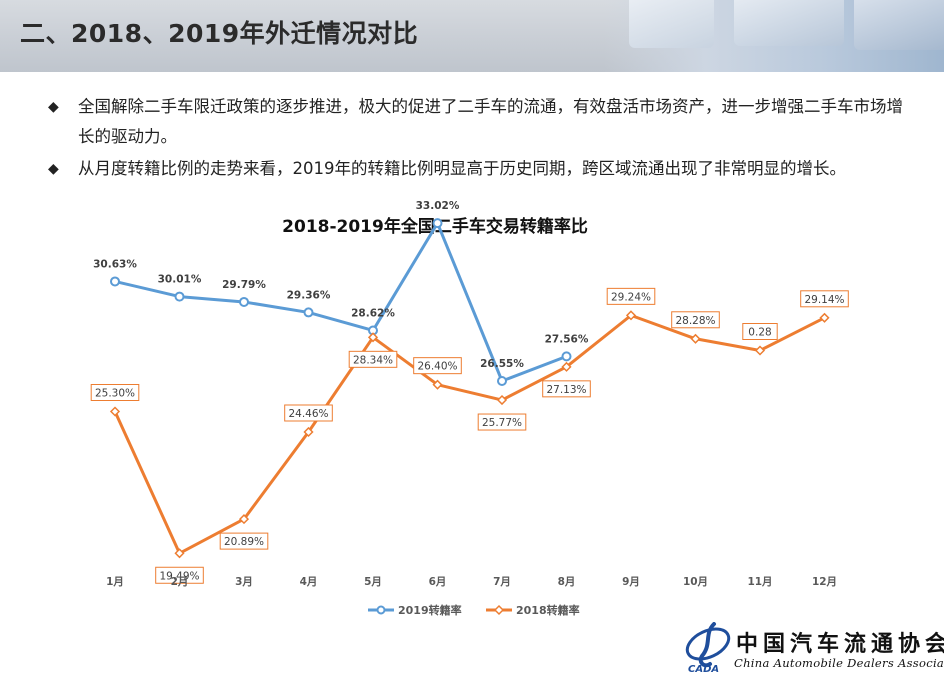 The height and width of the screenshot is (680, 944). I want to click on page-title: 二、2018、2019年外迁情况对比, so click(219, 33).